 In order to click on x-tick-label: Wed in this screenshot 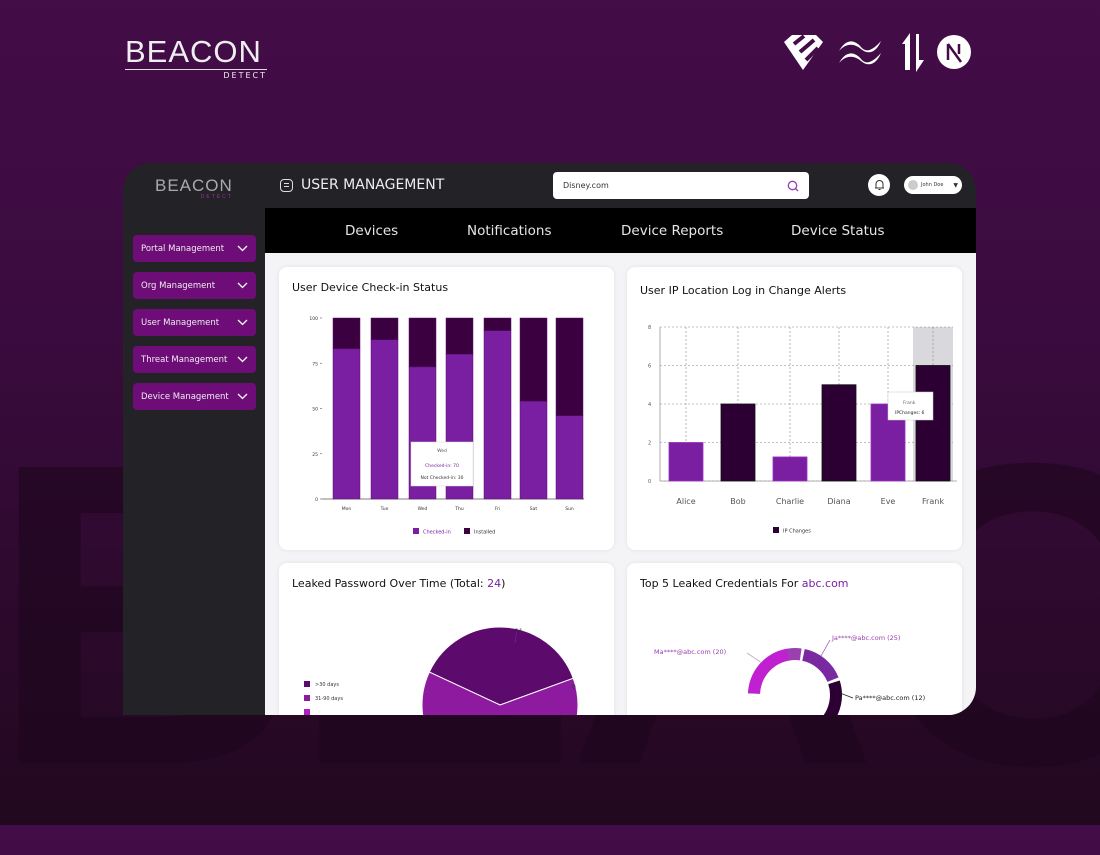, I will do `click(423, 509)`.